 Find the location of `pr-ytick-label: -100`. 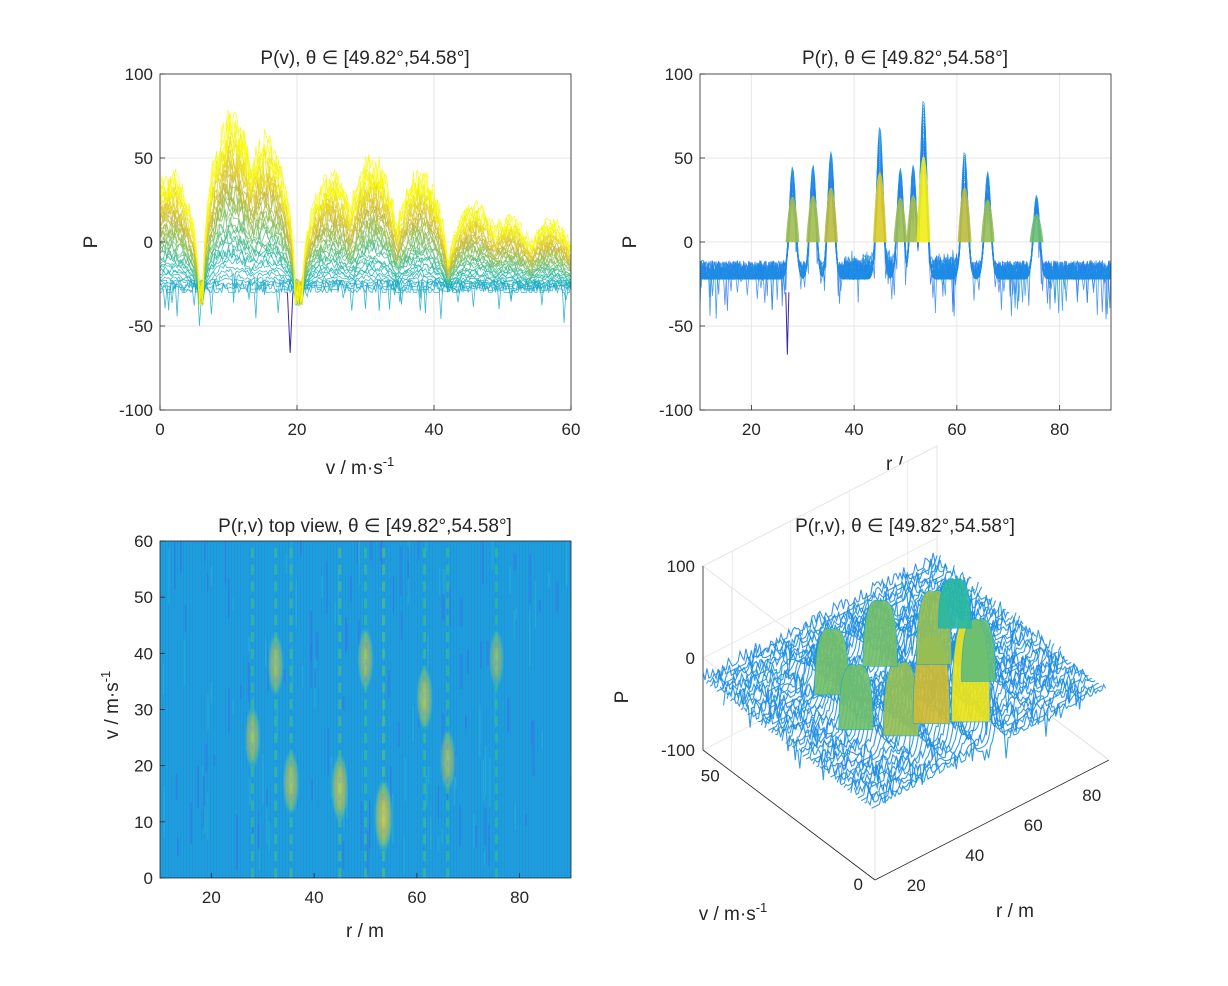

pr-ytick-label: -100 is located at coordinates (676, 410).